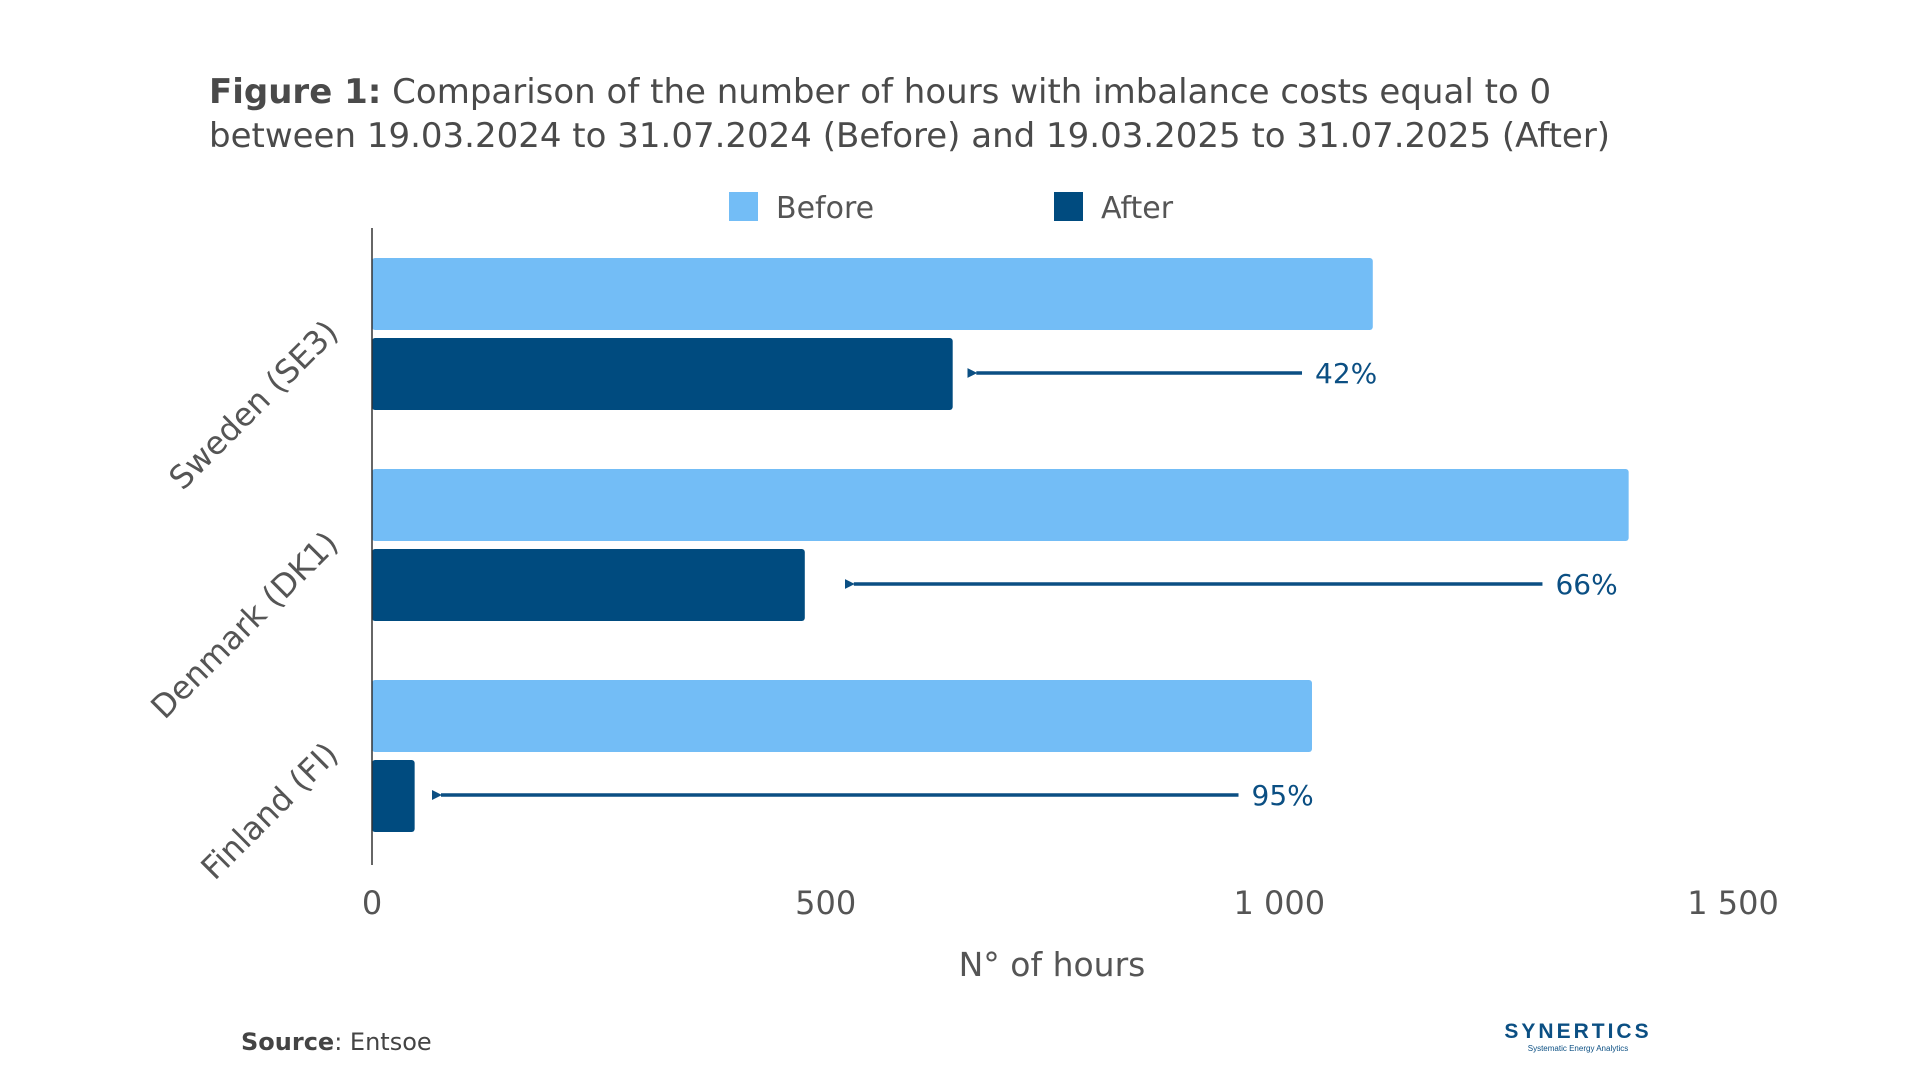 Image resolution: width=1920 pixels, height=1080 pixels. I want to click on bar-finland-fi-before, so click(842, 716).